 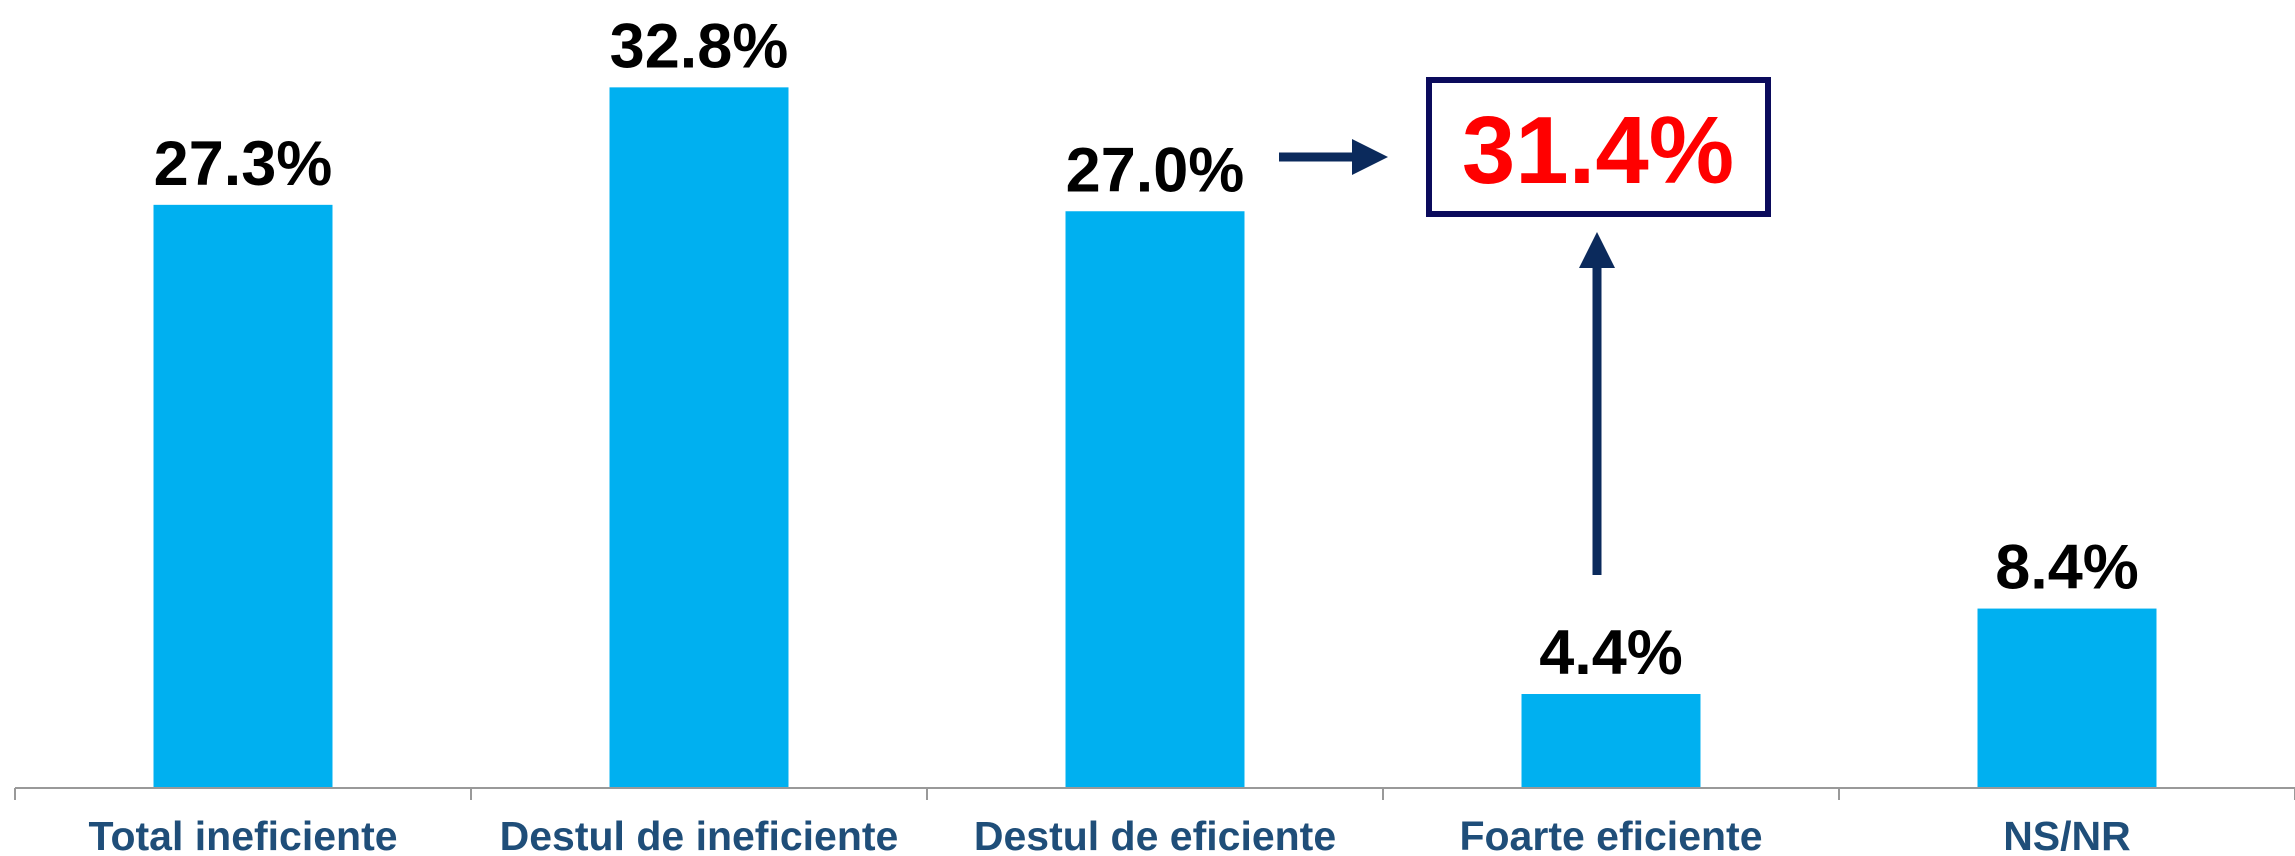 I want to click on value-label: 27.3%, so click(x=243, y=164).